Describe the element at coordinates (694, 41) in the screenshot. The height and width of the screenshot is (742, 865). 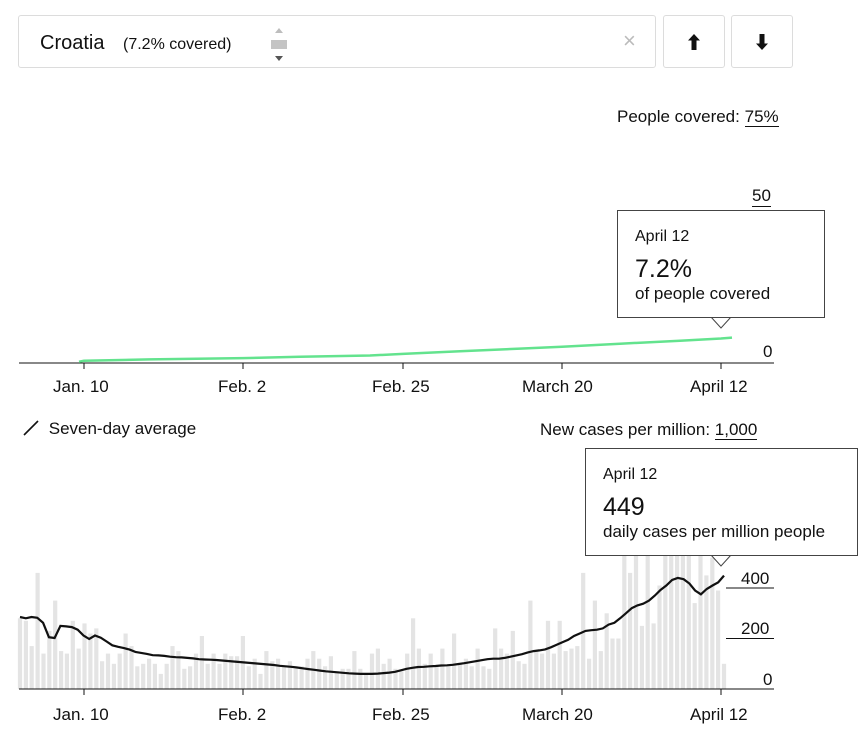
I see `previous-country-button` at that location.